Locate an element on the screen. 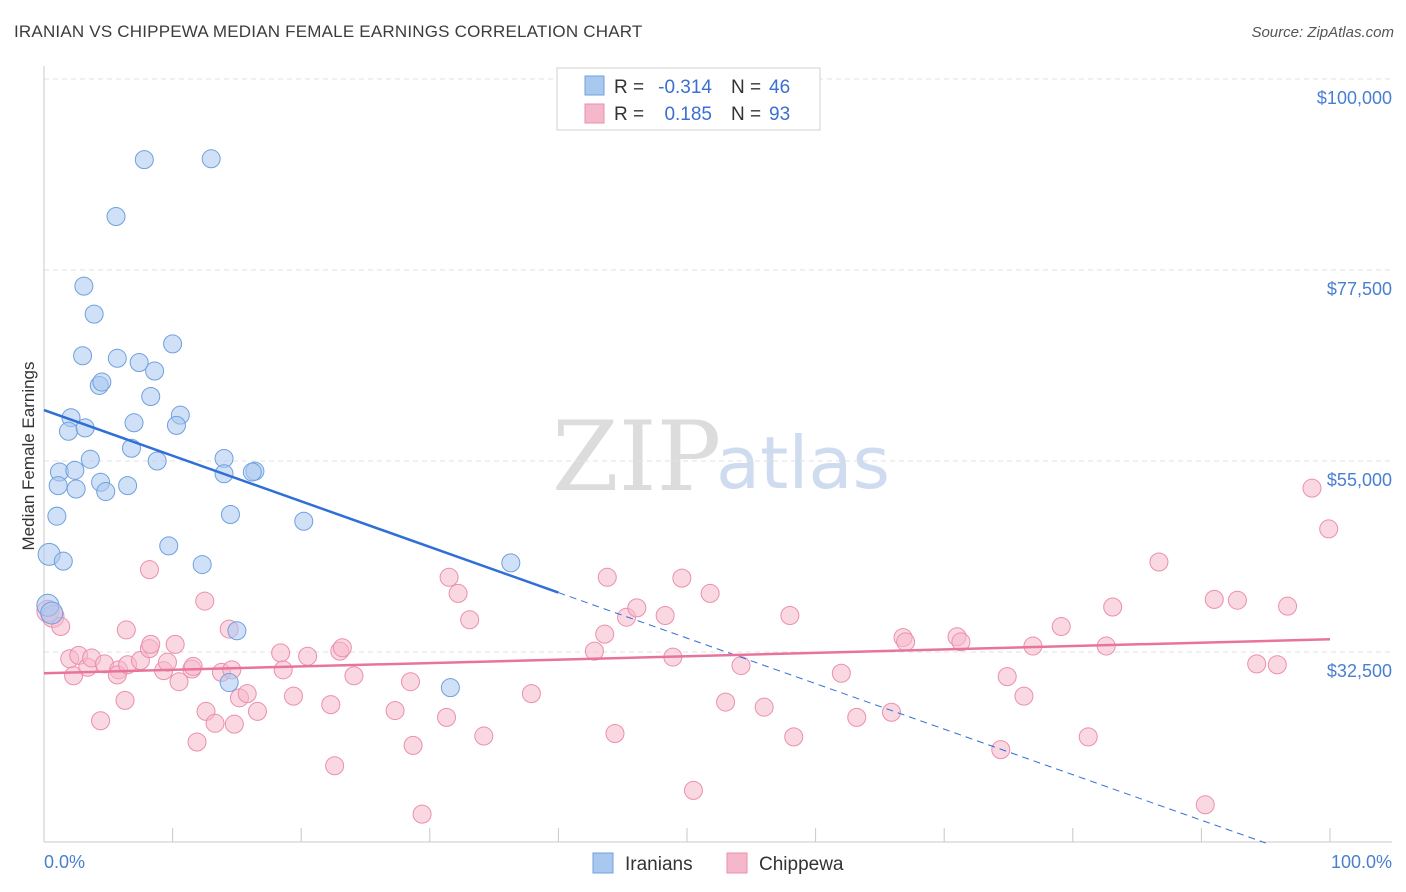 This screenshot has height=892, width=1406. legend-n-label-iranians: N = is located at coordinates (746, 87).